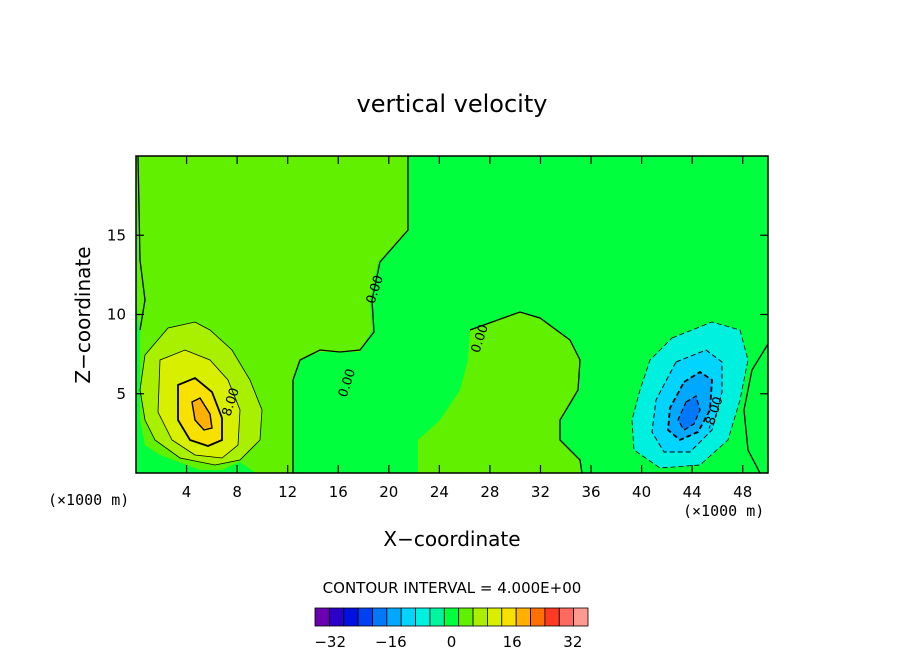 This screenshot has width=904, height=654. I want to click on contour-updraft-core, so click(202, 414).